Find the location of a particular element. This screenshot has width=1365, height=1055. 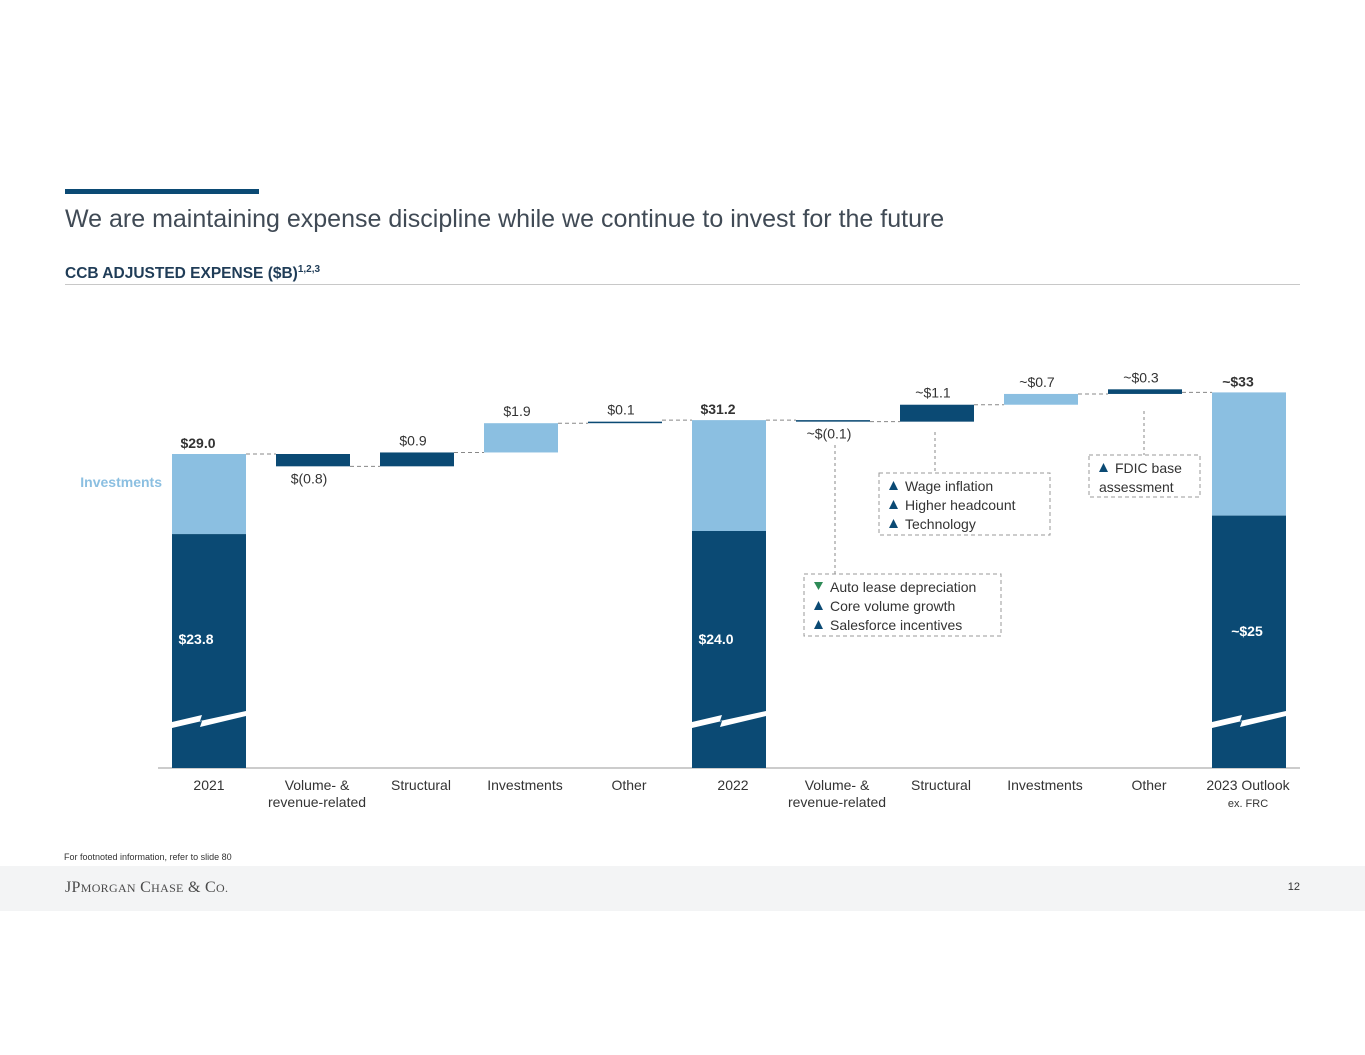

callout-text: Core volume growth is located at coordinates (892, 606).